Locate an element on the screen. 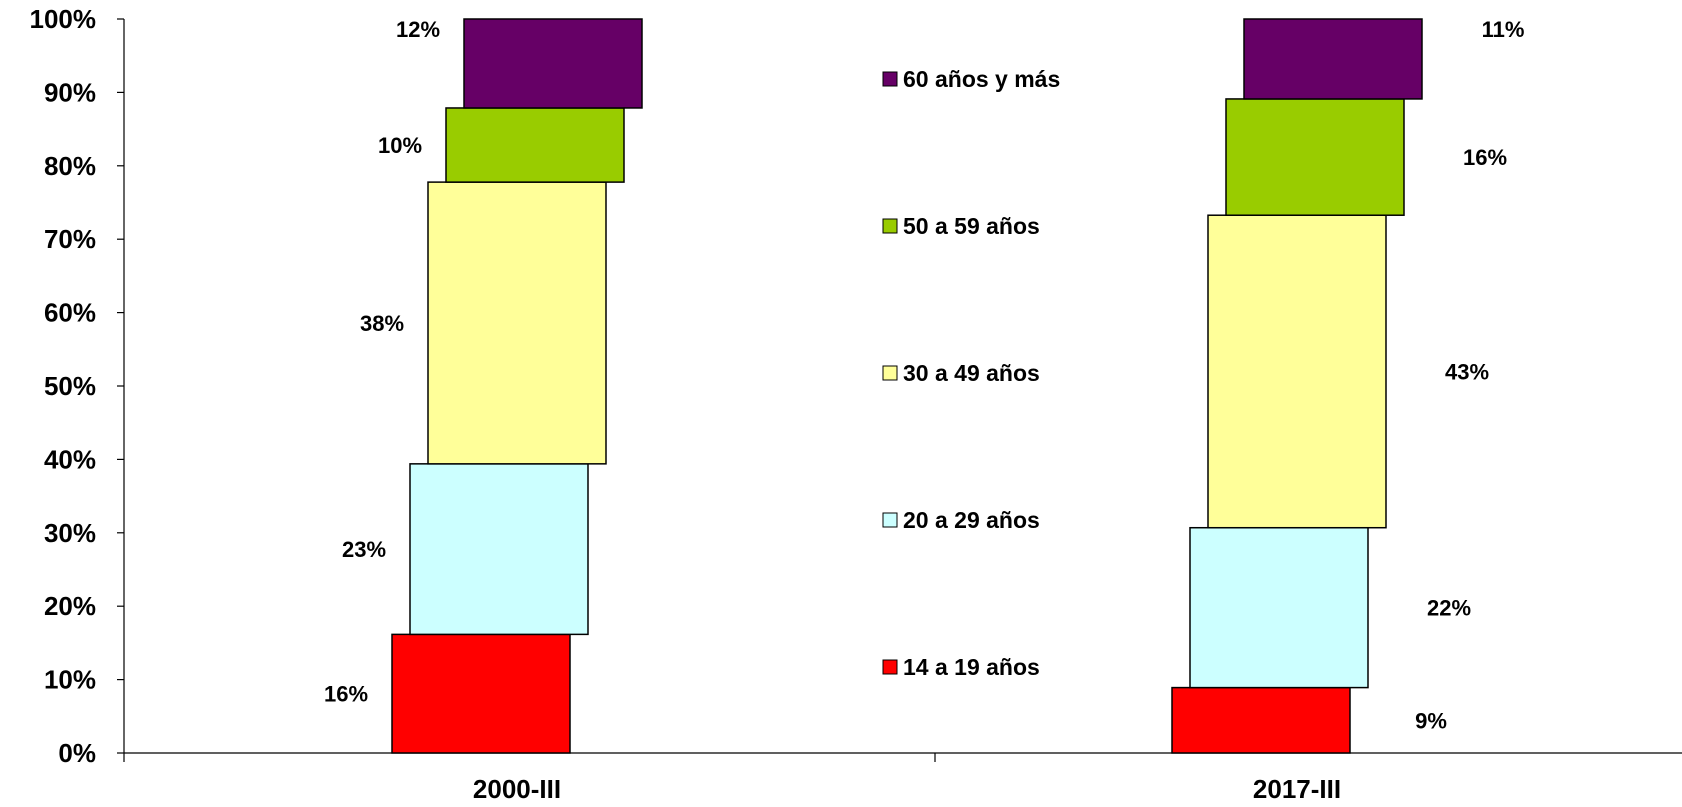  y-tick-label: 40% is located at coordinates (70, 459).